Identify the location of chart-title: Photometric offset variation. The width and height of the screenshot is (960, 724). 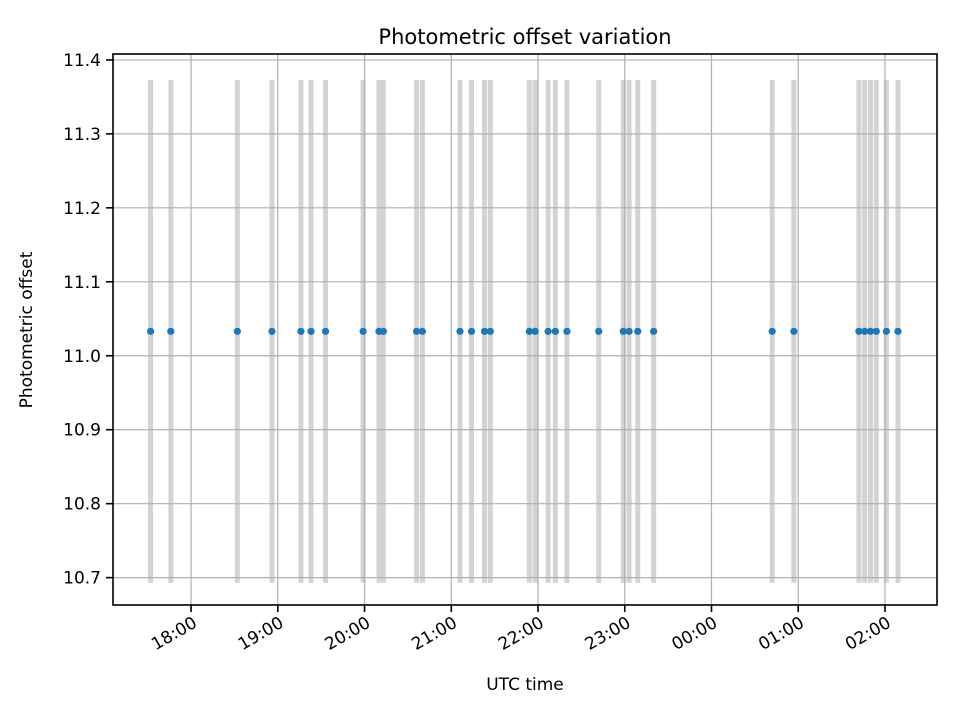
(524, 37).